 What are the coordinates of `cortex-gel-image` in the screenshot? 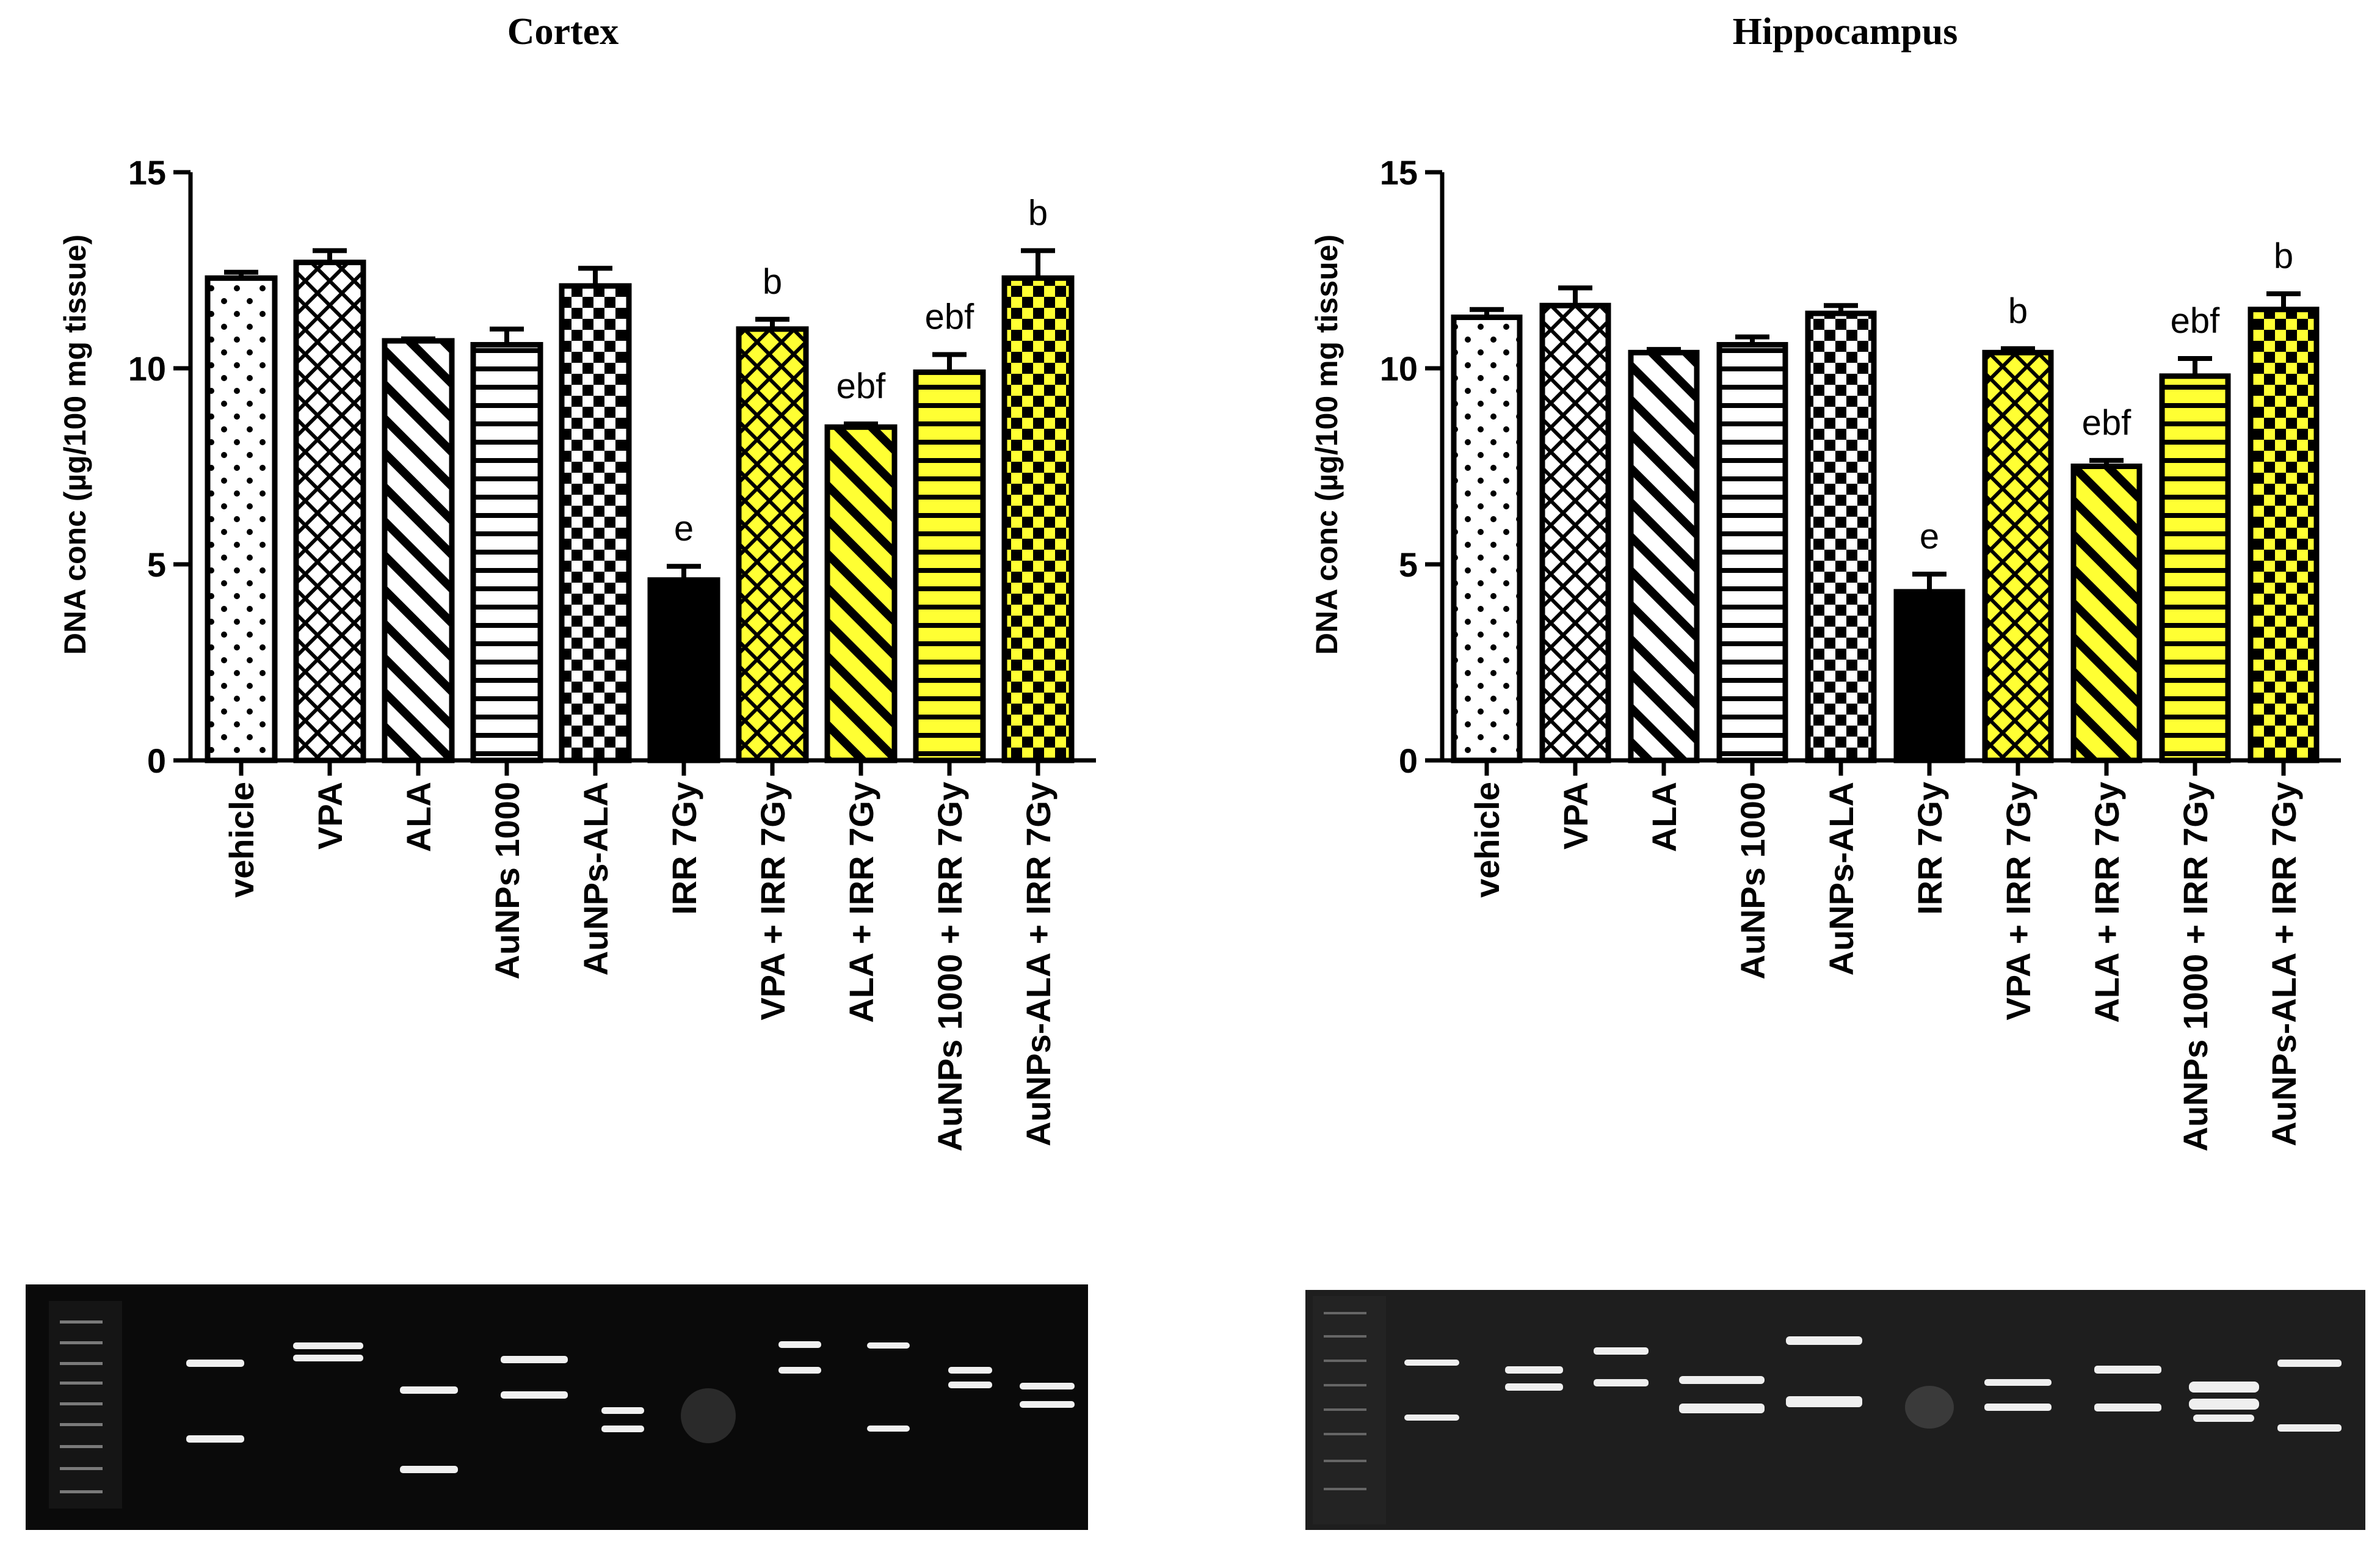 It's located at (557, 1407).